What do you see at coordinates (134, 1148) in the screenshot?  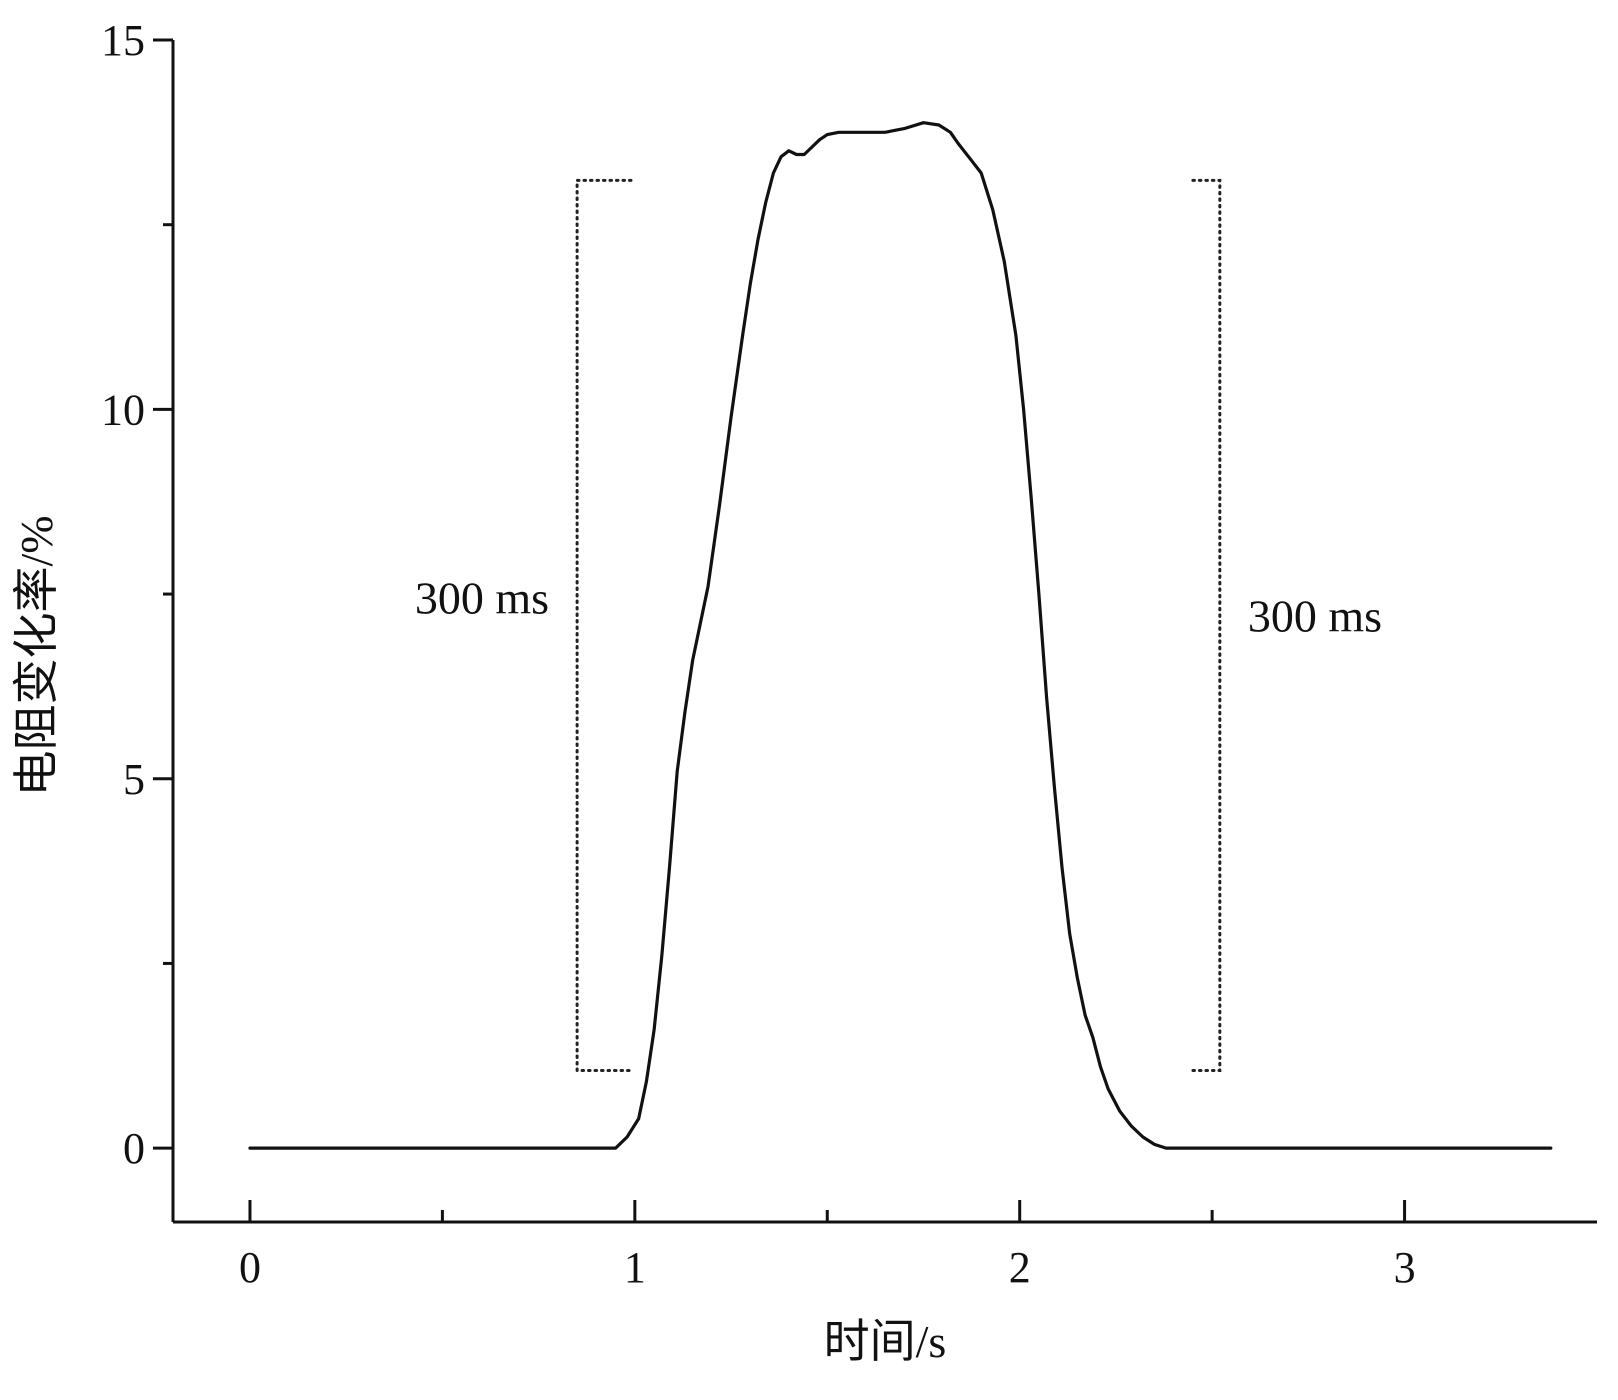 I see `y-tick-label: 0` at bounding box center [134, 1148].